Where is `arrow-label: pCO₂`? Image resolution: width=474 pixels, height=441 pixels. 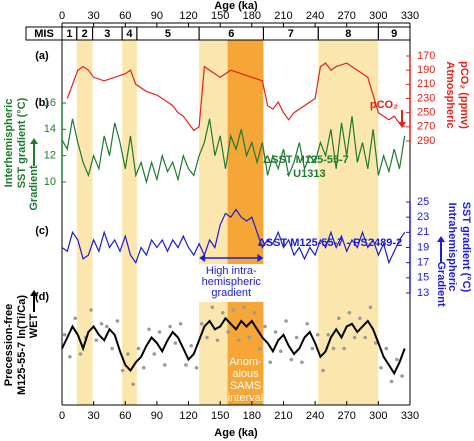 arrow-label: pCO₂ is located at coordinates (384, 105).